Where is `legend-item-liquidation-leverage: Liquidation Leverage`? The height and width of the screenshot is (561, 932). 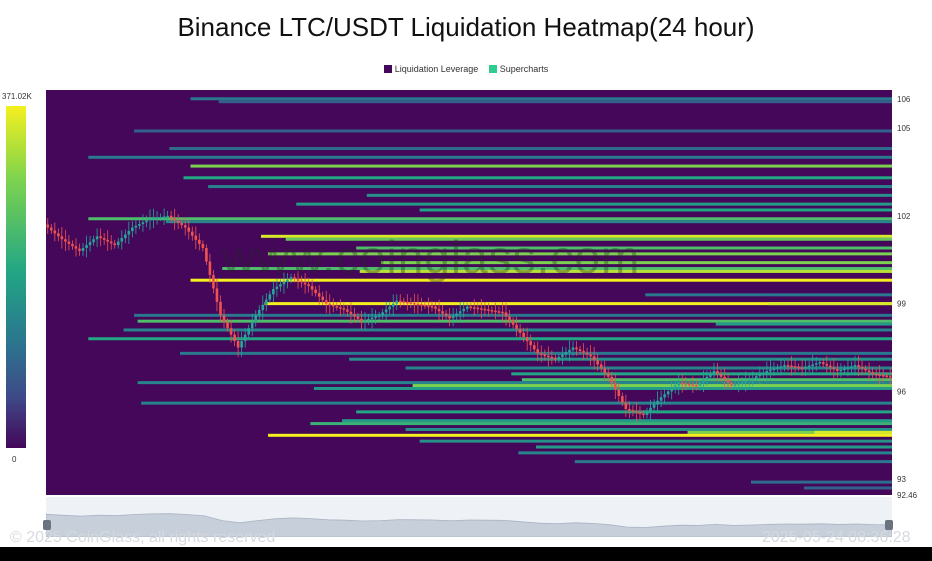
legend-item-liquidation-leverage: Liquidation Leverage is located at coordinates (430, 69).